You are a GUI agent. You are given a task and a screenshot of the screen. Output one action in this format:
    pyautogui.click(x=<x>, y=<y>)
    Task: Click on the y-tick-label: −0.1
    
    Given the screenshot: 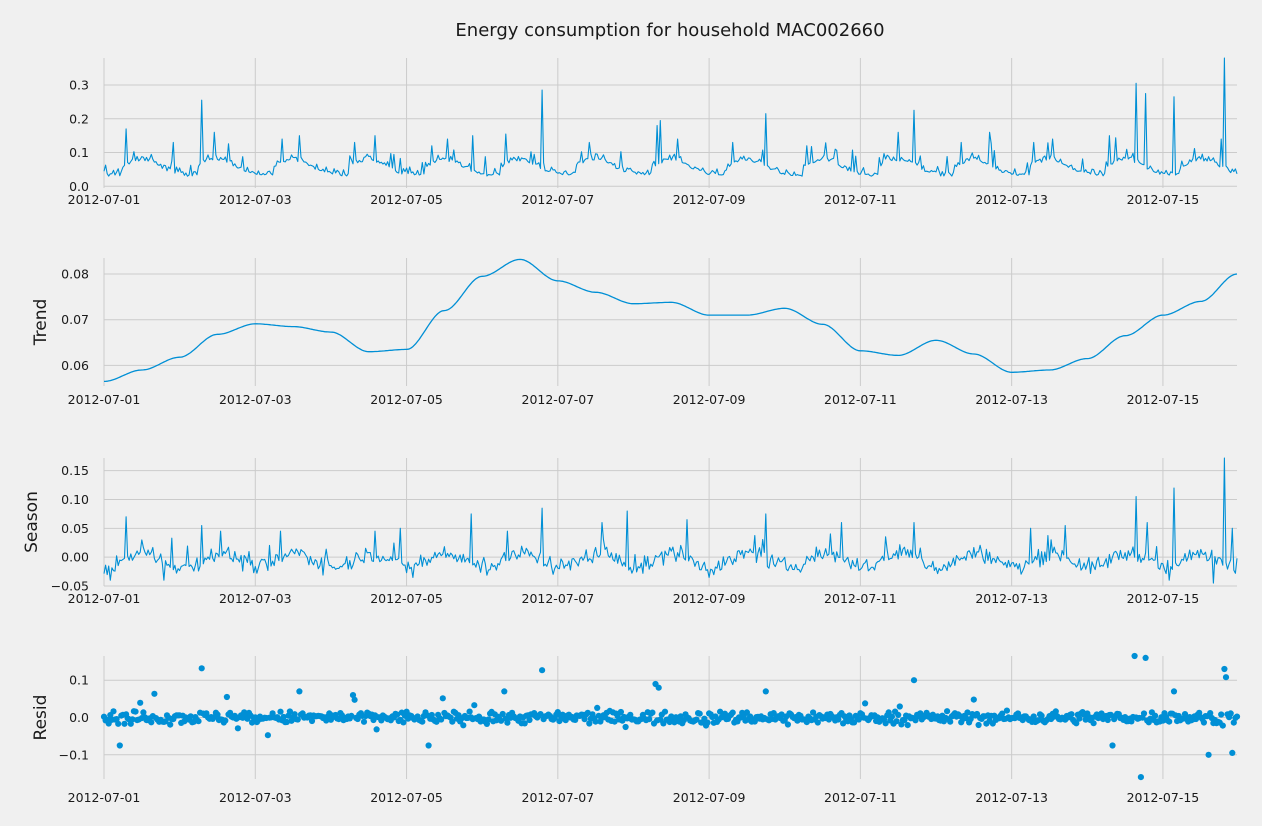 What is the action you would take?
    pyautogui.click(x=74, y=754)
    